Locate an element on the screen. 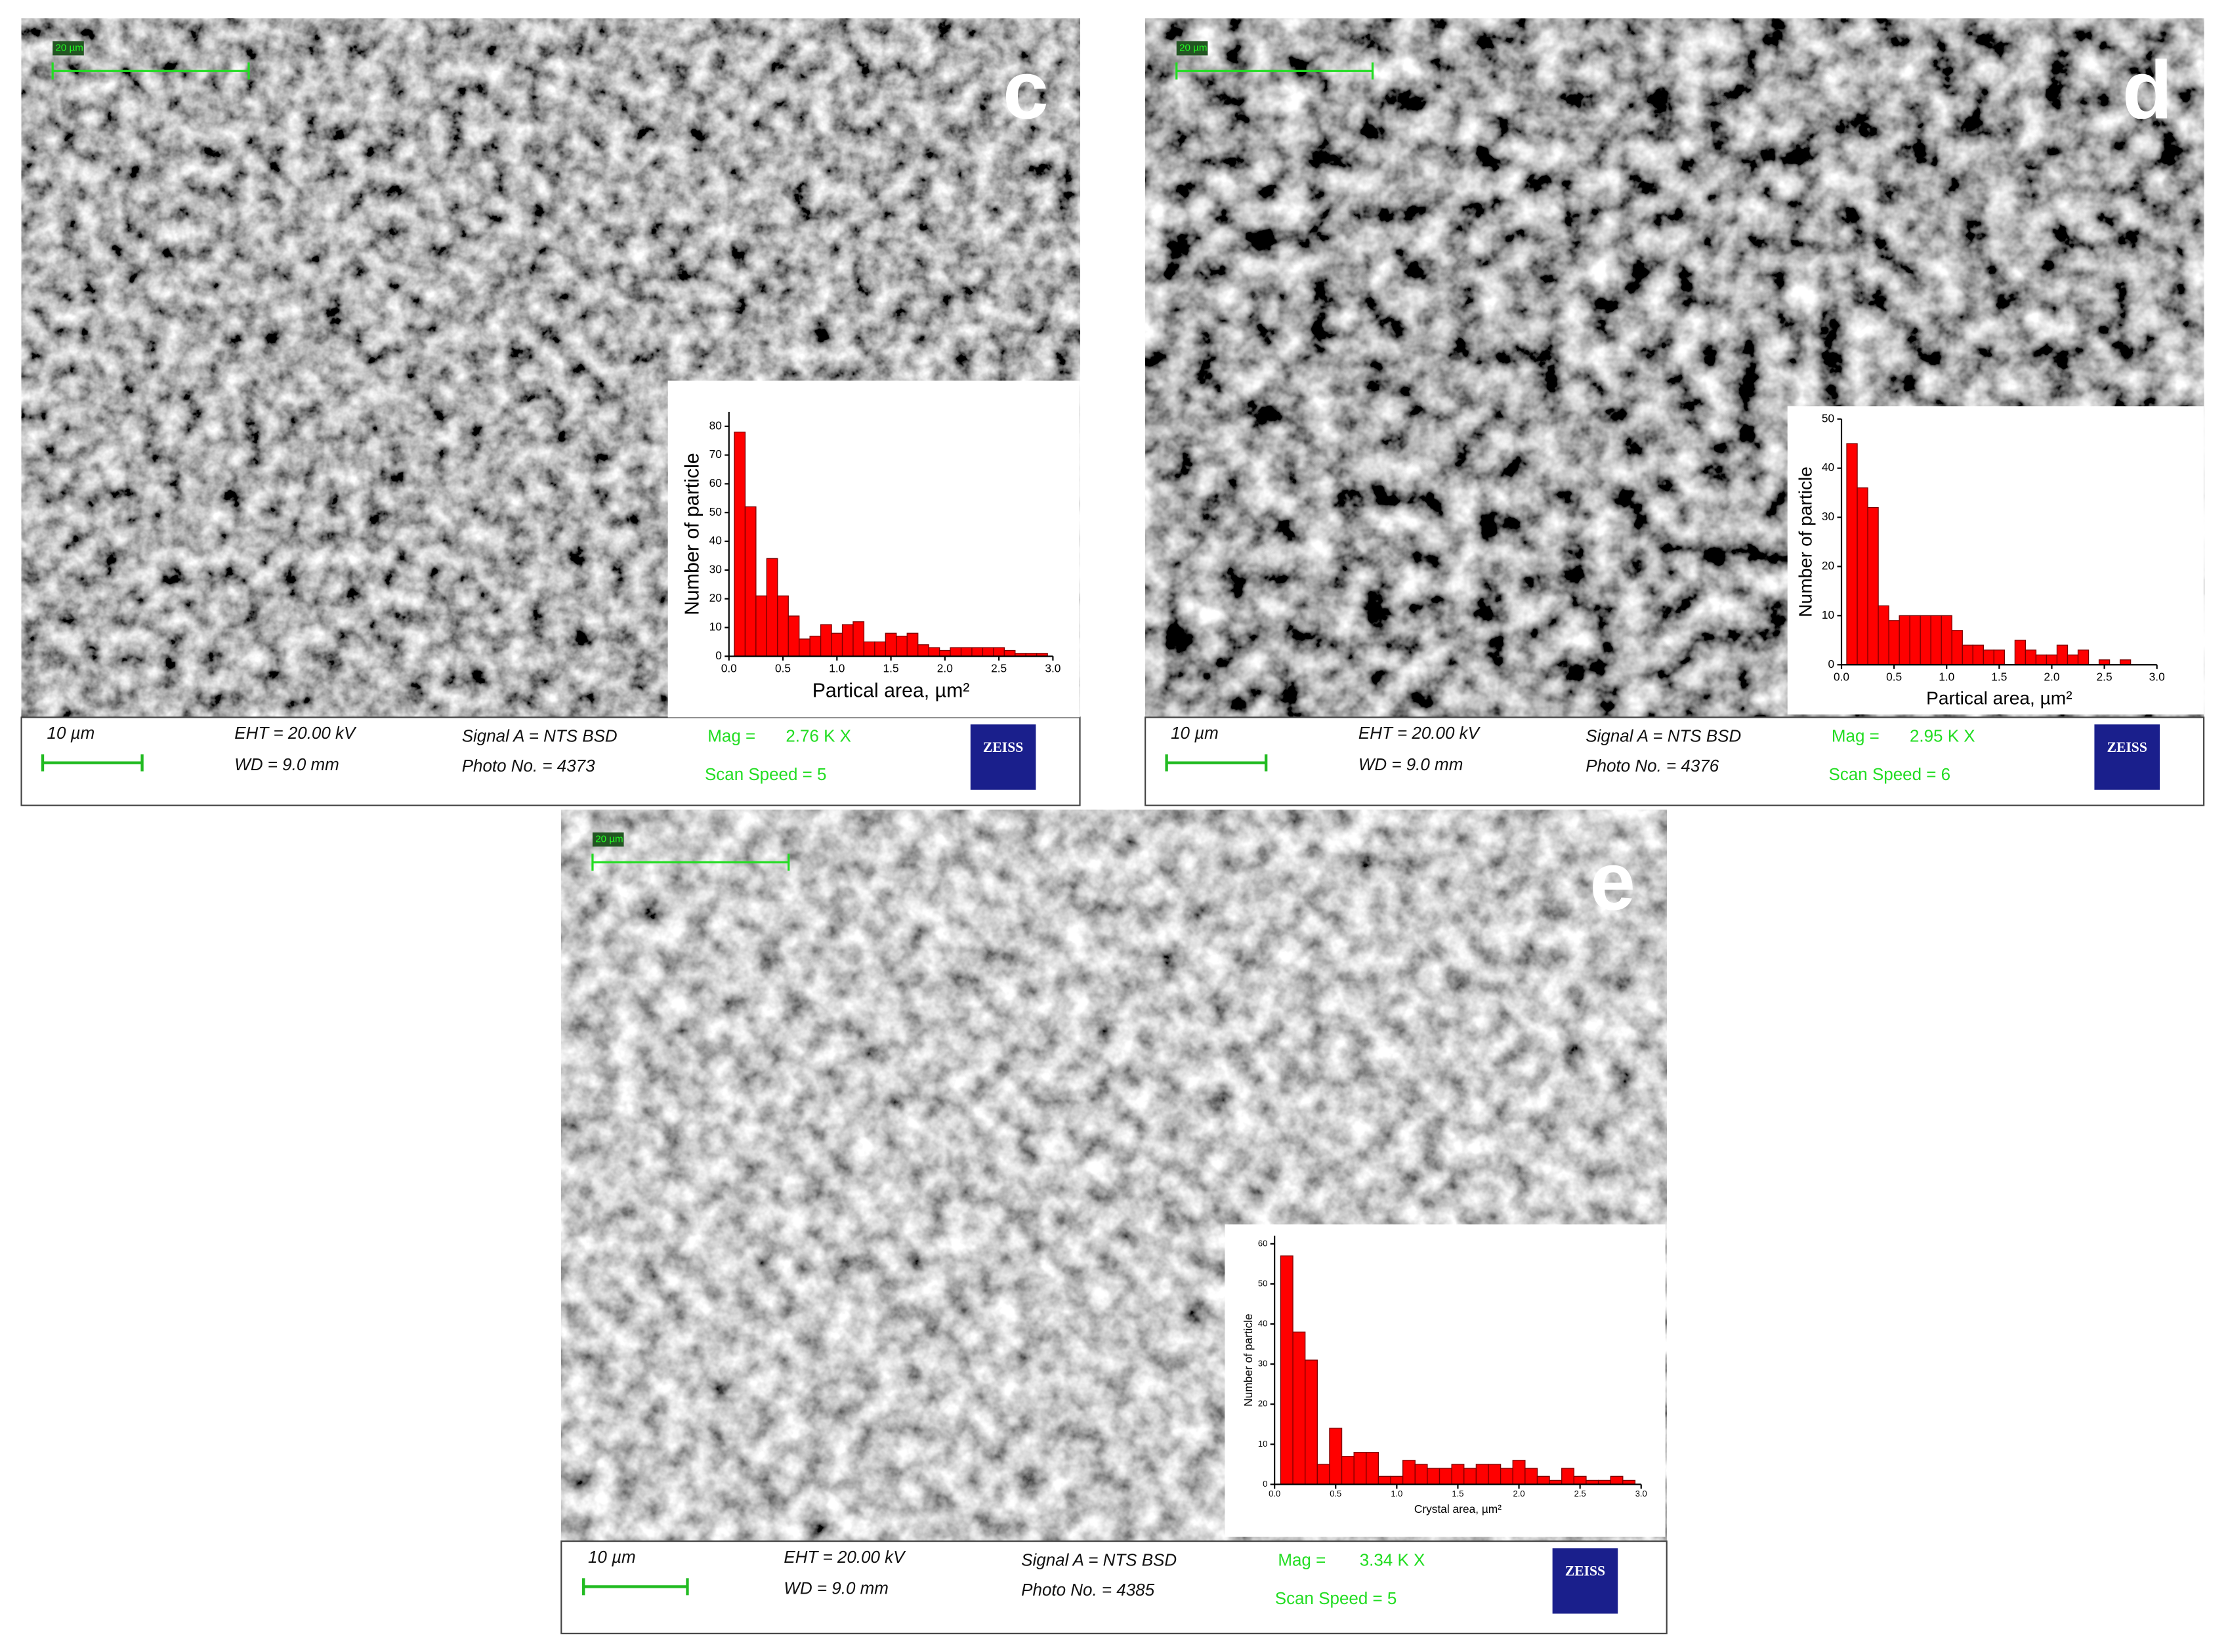 The height and width of the screenshot is (1652, 2228). x-axis-label: Crystal area, µm² is located at coordinates (1458, 1509).